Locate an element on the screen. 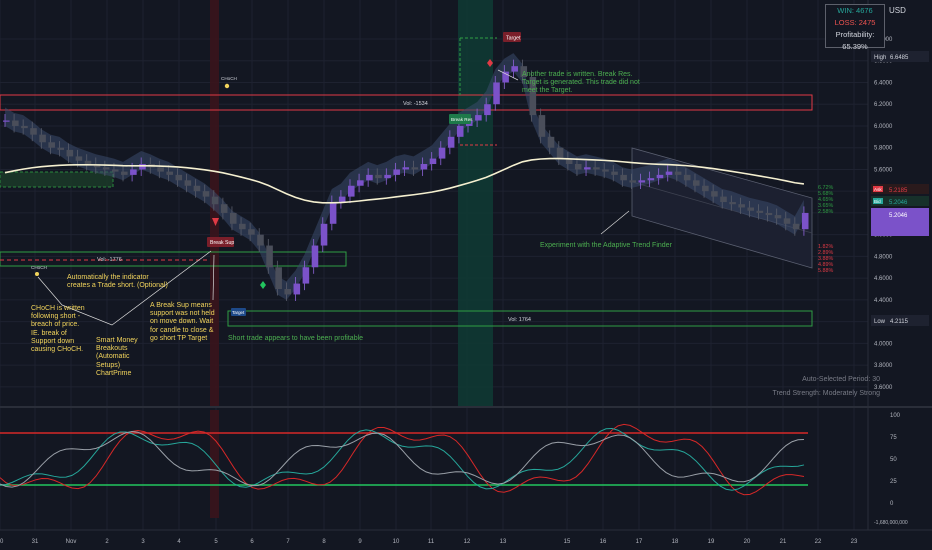 This screenshot has height=550, width=932. osc-line-teal is located at coordinates (402, 459).